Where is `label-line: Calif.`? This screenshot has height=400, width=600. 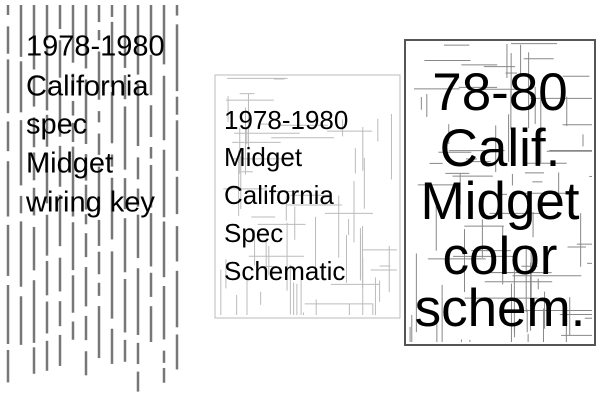
label-line: Calif. is located at coordinates (500, 148).